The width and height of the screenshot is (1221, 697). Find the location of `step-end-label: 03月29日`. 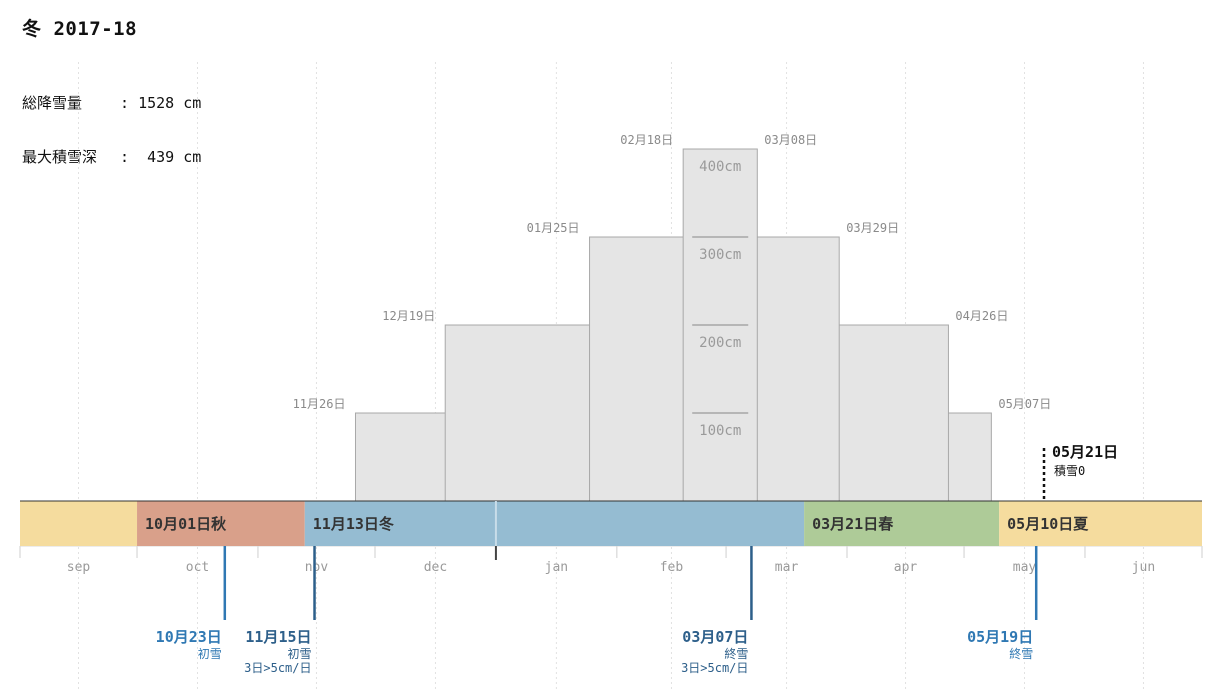

step-end-label: 03月29日 is located at coordinates (872, 228).